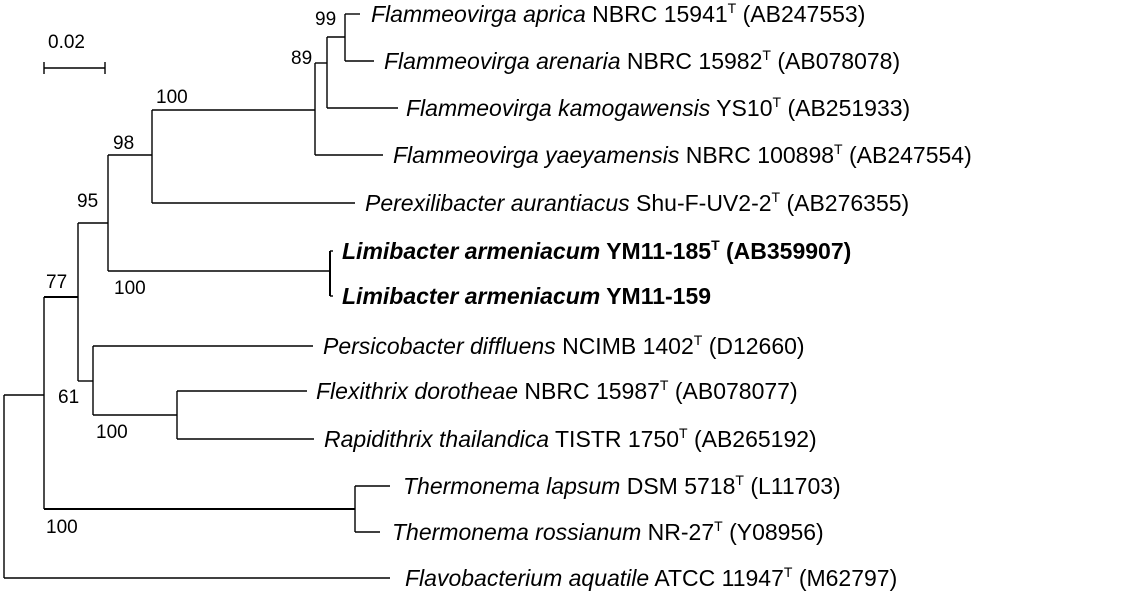 This screenshot has width=1124, height=599. What do you see at coordinates (910, 155) in the screenshot?
I see `accession-number: (AB247554)` at bounding box center [910, 155].